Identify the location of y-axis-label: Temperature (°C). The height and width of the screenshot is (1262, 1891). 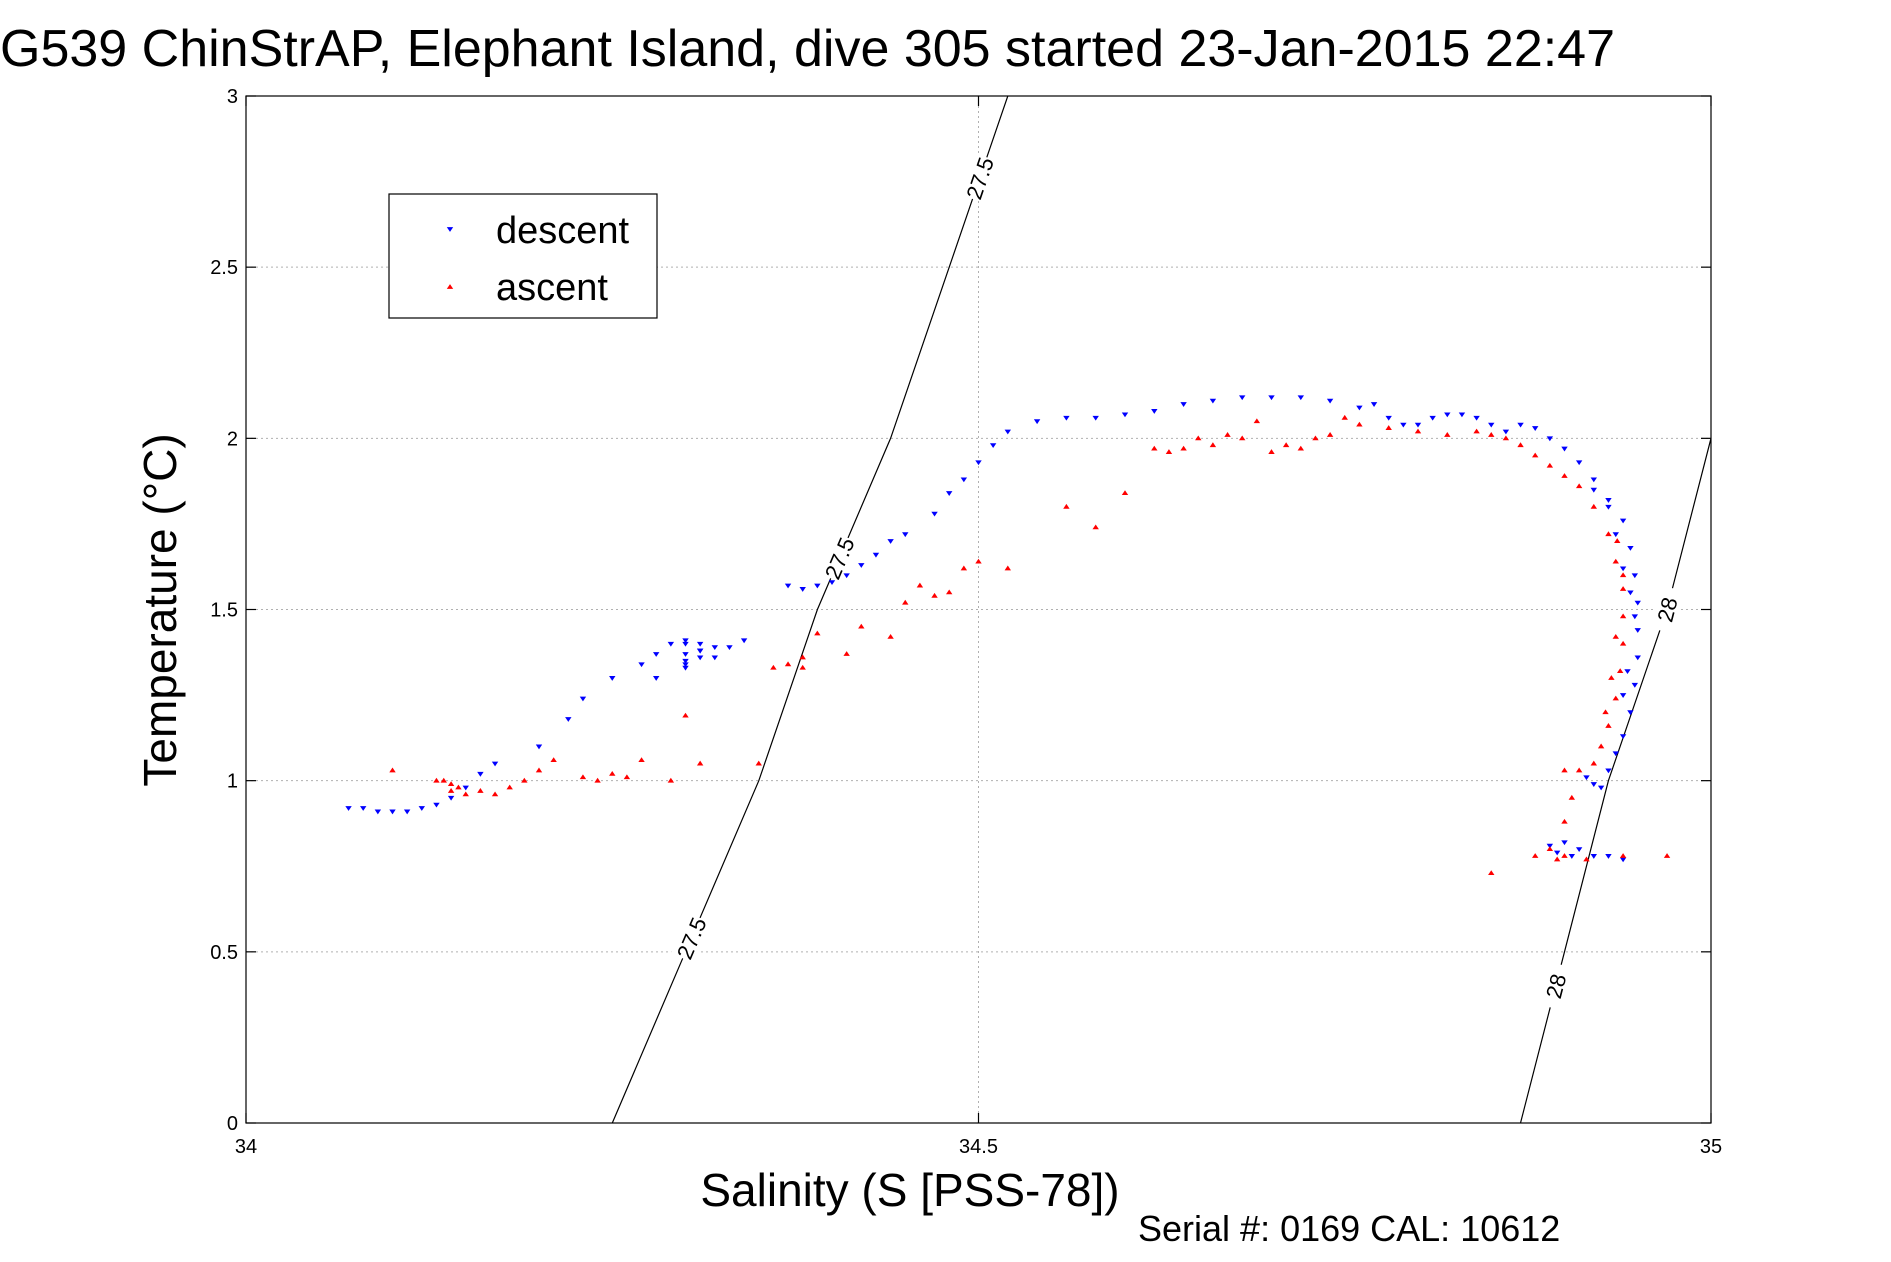
(160, 609).